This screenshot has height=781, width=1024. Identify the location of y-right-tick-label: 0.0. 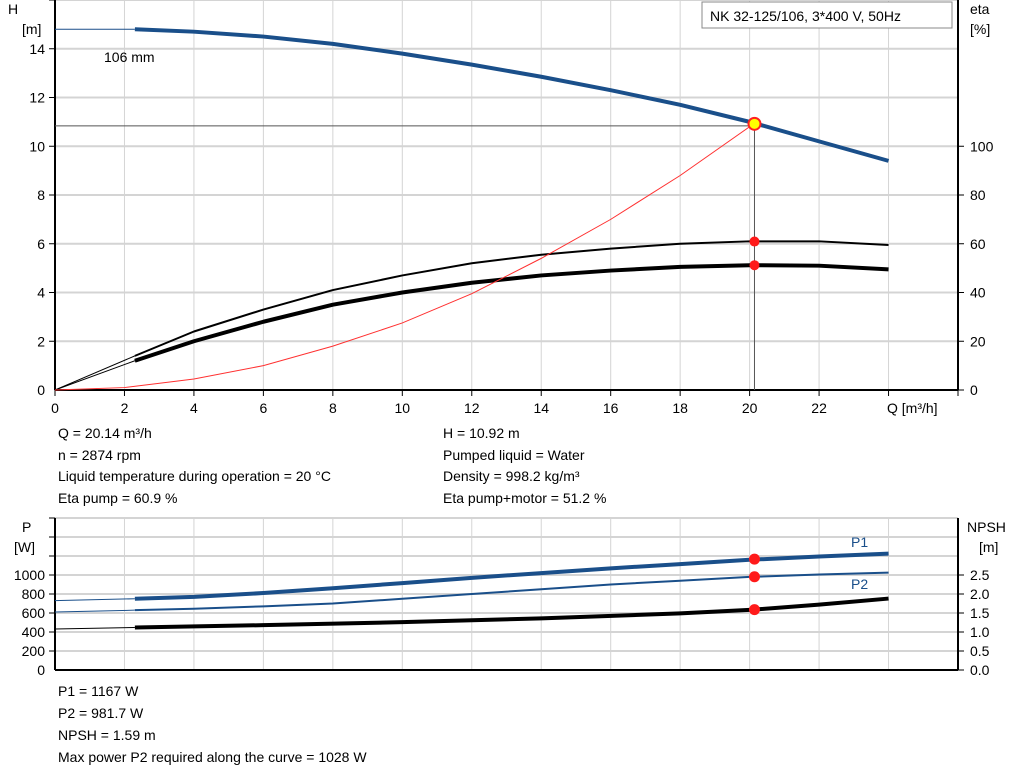
(980, 670).